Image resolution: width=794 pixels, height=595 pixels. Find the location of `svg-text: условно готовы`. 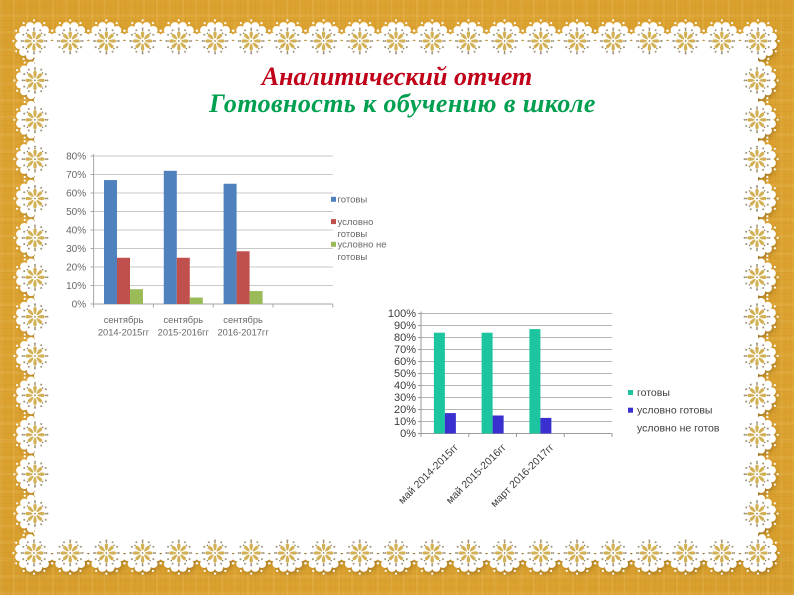

svg-text: условно готовы is located at coordinates (674, 411).